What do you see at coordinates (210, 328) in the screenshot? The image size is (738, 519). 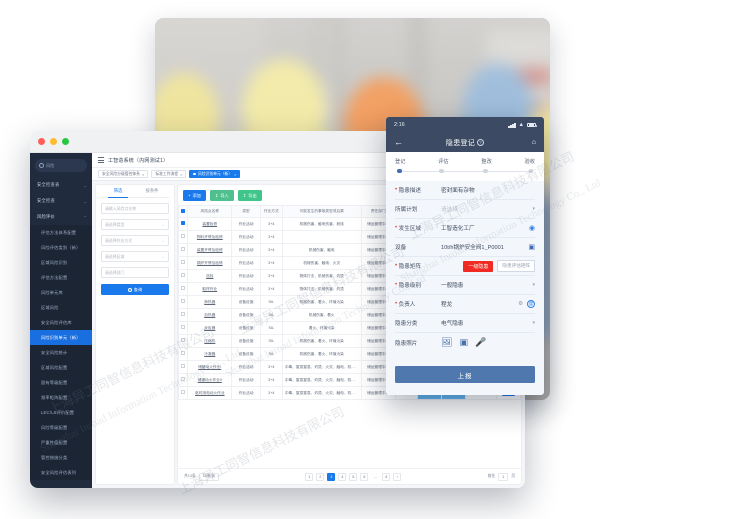 I see `cell-name: 反应器` at bounding box center [210, 328].